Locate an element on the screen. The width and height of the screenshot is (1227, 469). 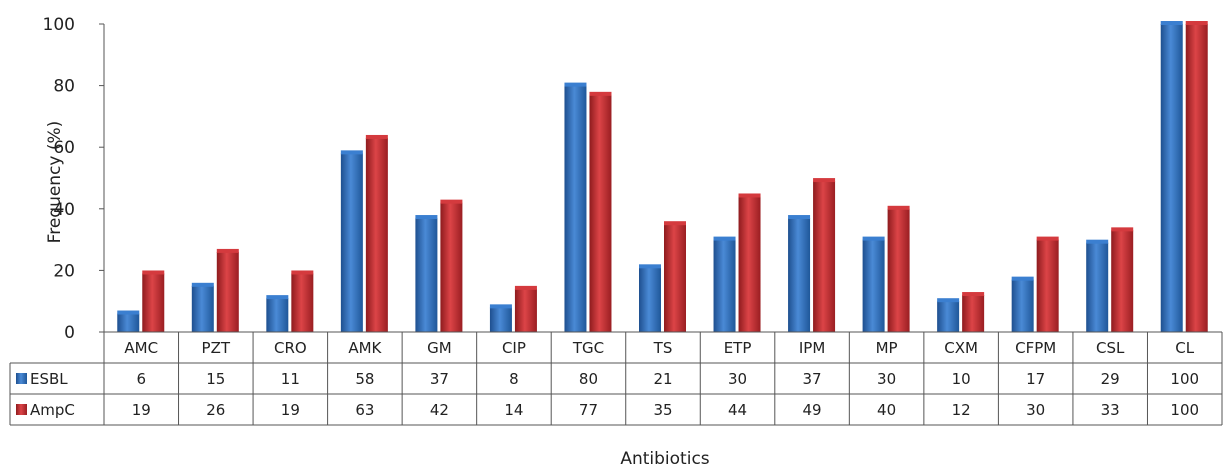
bar-top-ampc-pzt is located at coordinates (227, 250).